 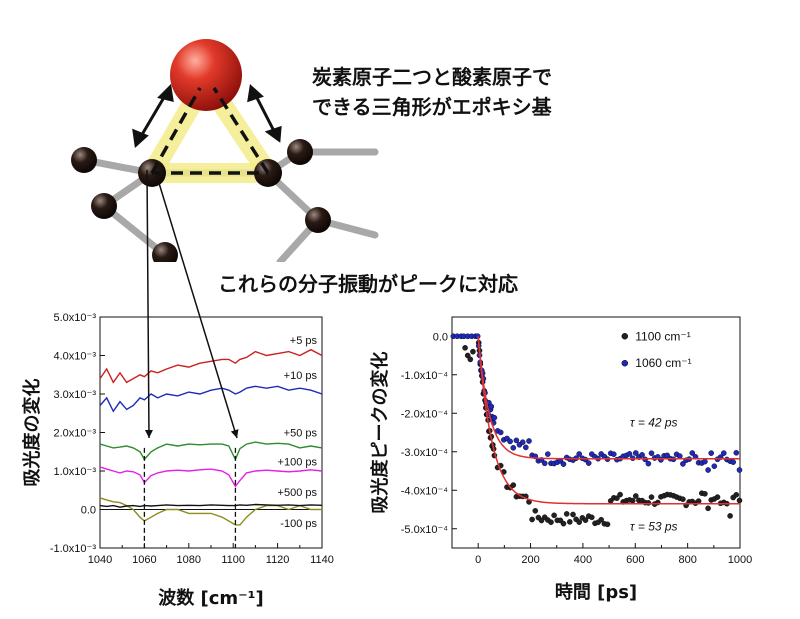 I want to click on y-tick-label: 3.0x10⁻³, so click(x=75, y=395).